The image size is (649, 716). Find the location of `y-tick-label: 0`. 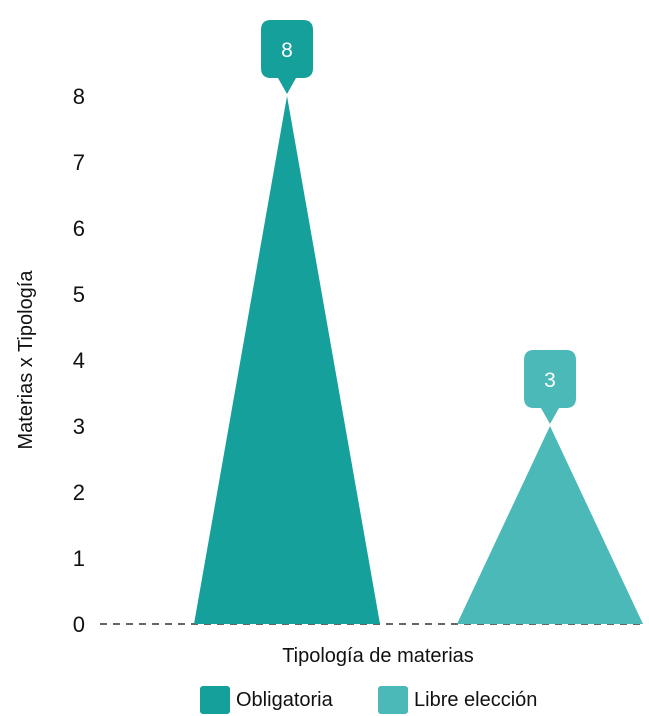

y-tick-label: 0 is located at coordinates (79, 624).